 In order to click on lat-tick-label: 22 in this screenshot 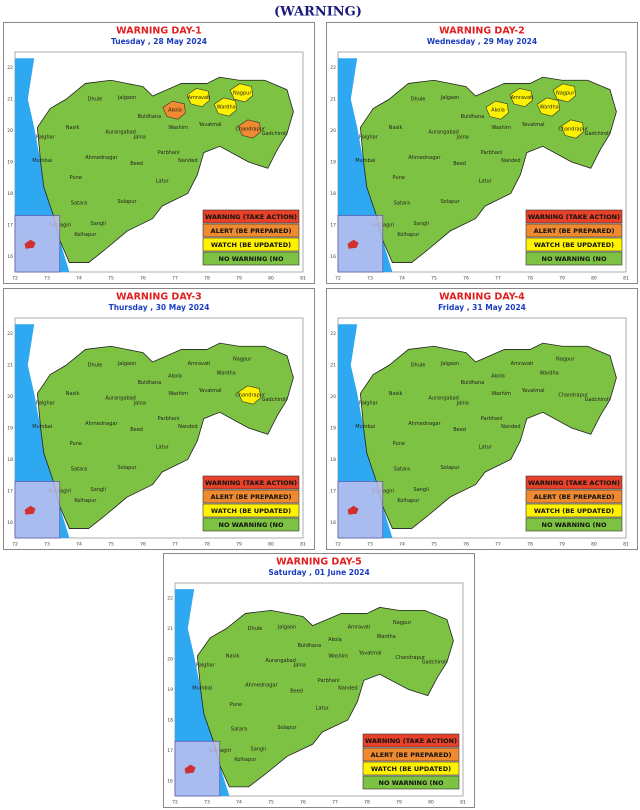, I will do `click(170, 599)`.